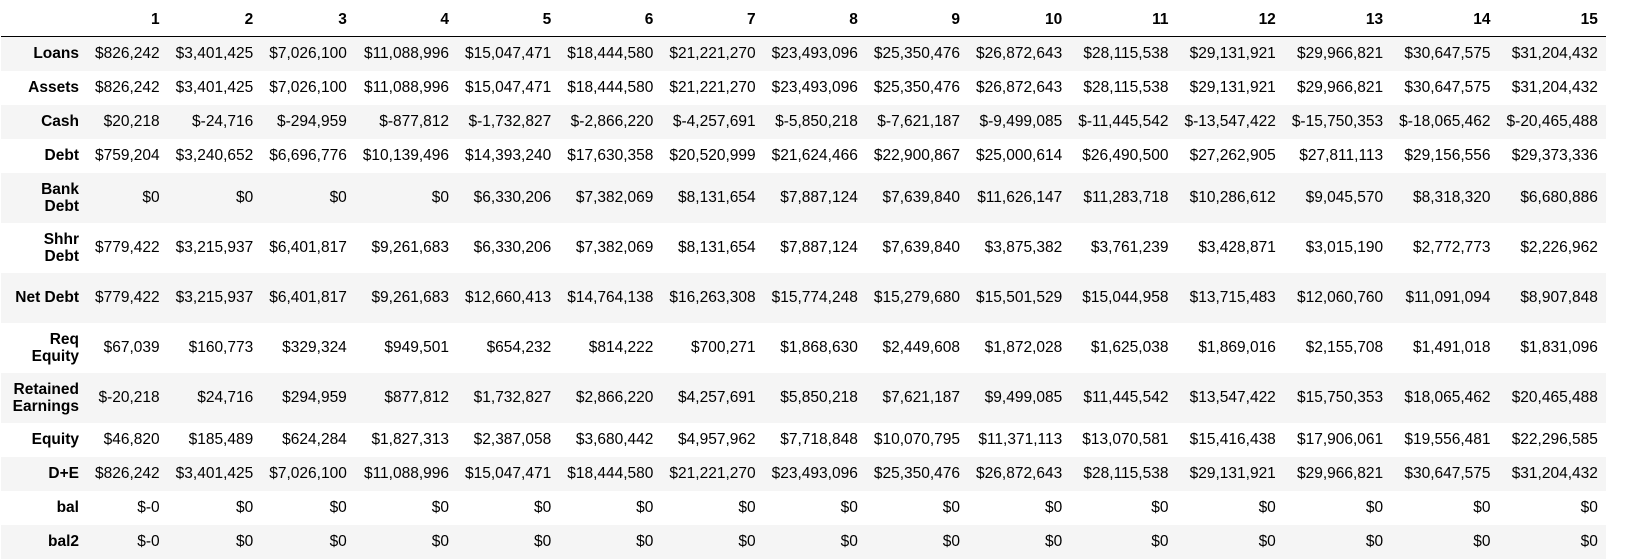  What do you see at coordinates (314, 347) in the screenshot?
I see `table-cell: $329,324` at bounding box center [314, 347].